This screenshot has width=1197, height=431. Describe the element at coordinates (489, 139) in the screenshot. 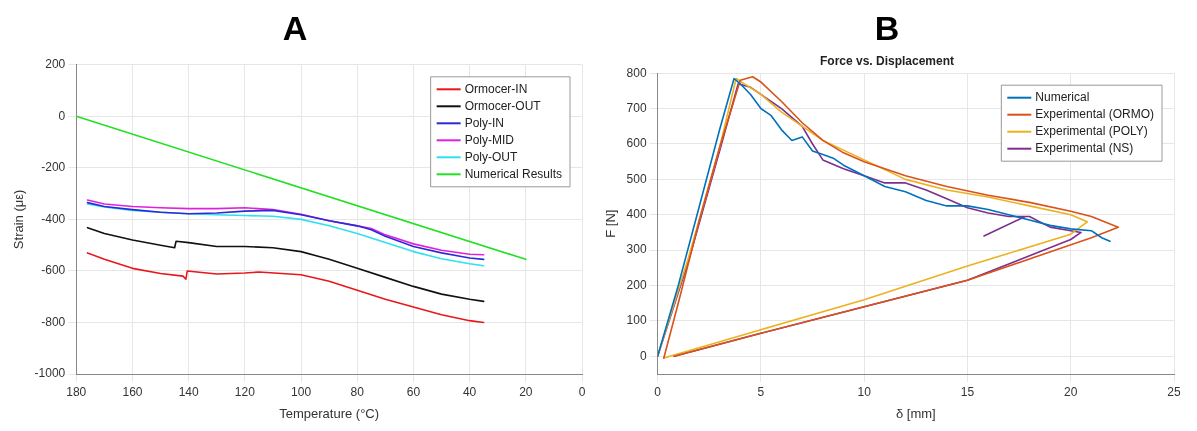

I see `legend-label: Poly-MID` at that location.